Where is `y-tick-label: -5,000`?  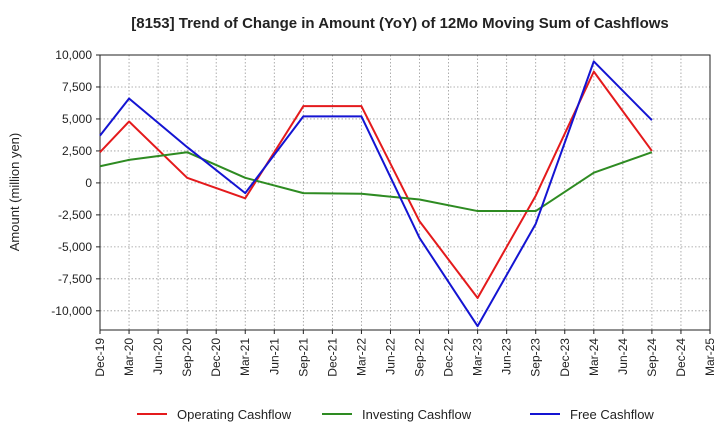
y-tick-label: -5,000 is located at coordinates (75, 247).